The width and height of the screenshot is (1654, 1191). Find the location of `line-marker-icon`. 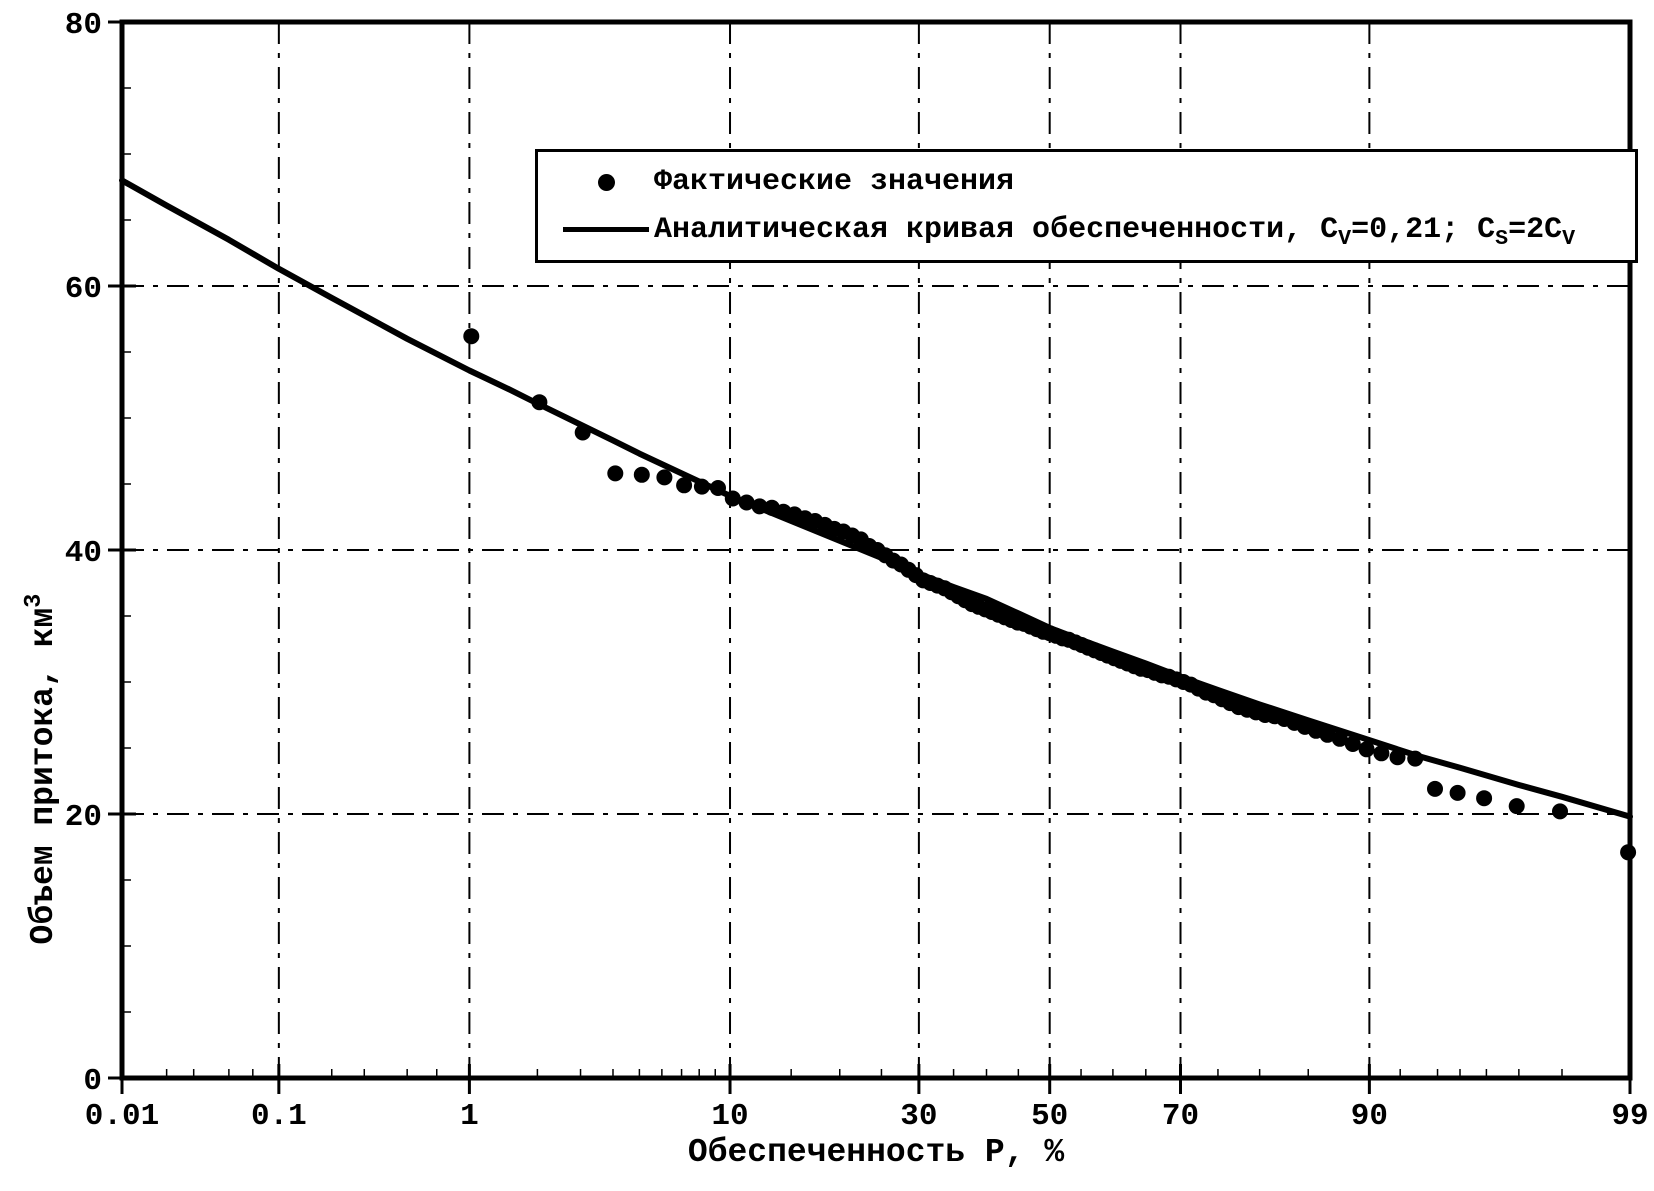

line-marker-icon is located at coordinates (606, 230).